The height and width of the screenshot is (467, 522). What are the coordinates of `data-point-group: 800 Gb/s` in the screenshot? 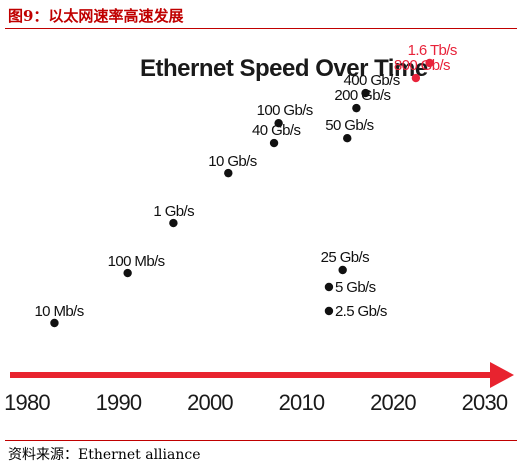 It's located at (422, 70).